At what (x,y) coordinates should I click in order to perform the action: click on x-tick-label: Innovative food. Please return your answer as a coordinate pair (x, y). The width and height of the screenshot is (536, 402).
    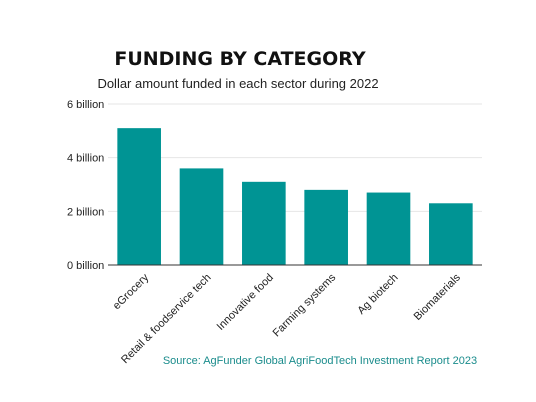
    Looking at the image, I should click on (245, 302).